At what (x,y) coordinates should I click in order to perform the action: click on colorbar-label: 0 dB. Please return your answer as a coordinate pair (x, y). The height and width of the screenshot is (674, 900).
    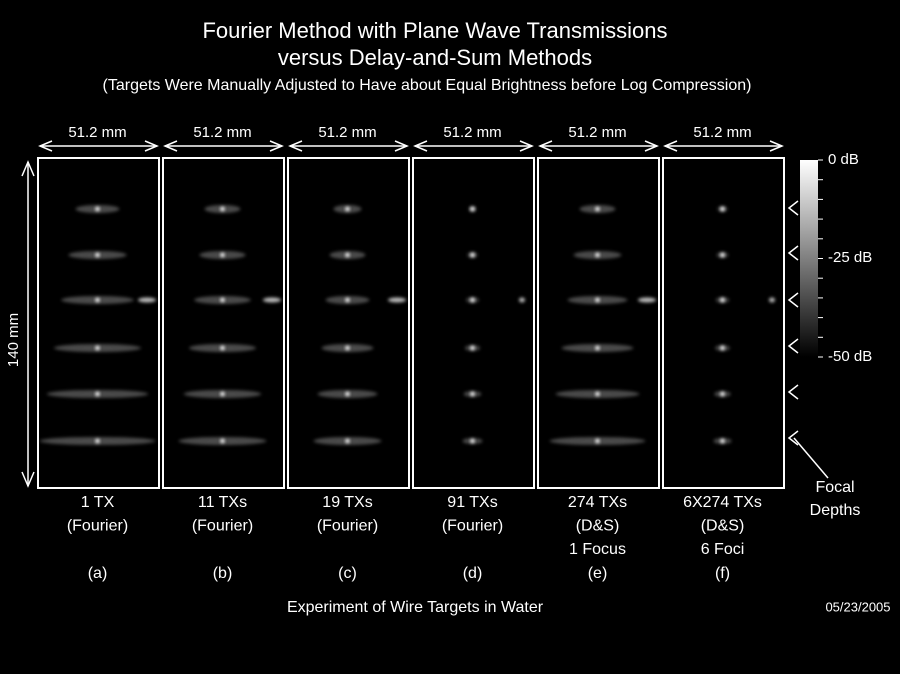
    Looking at the image, I should click on (843, 159).